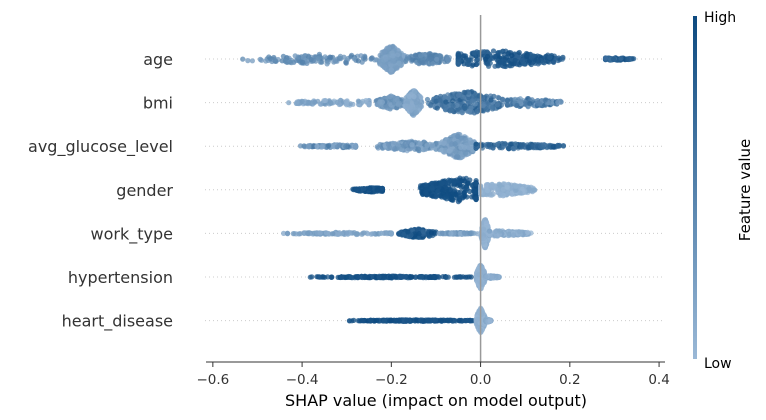 The image size is (766, 420). What do you see at coordinates (404, 277) in the screenshot?
I see `feature-row-hypertension` at bounding box center [404, 277].